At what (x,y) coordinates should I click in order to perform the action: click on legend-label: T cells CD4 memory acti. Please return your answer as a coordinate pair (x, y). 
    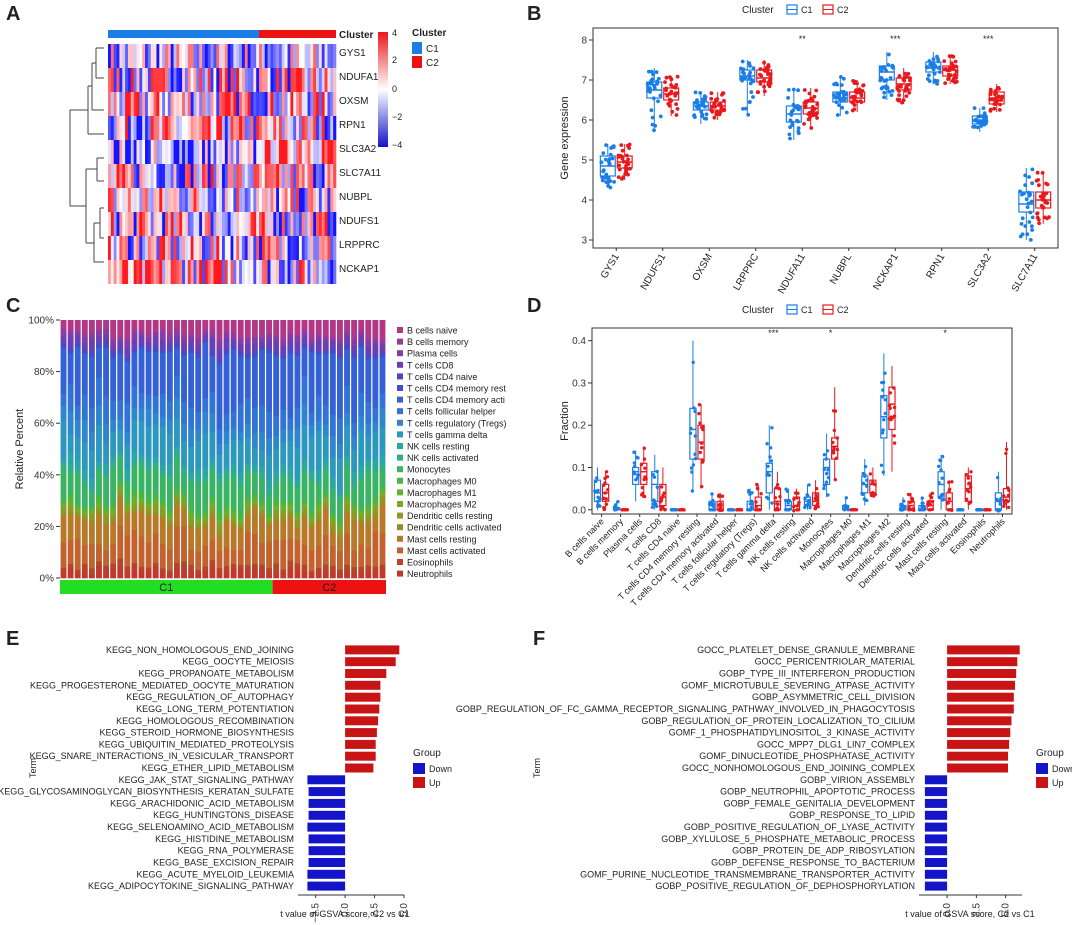
    Looking at the image, I should click on (456, 400).